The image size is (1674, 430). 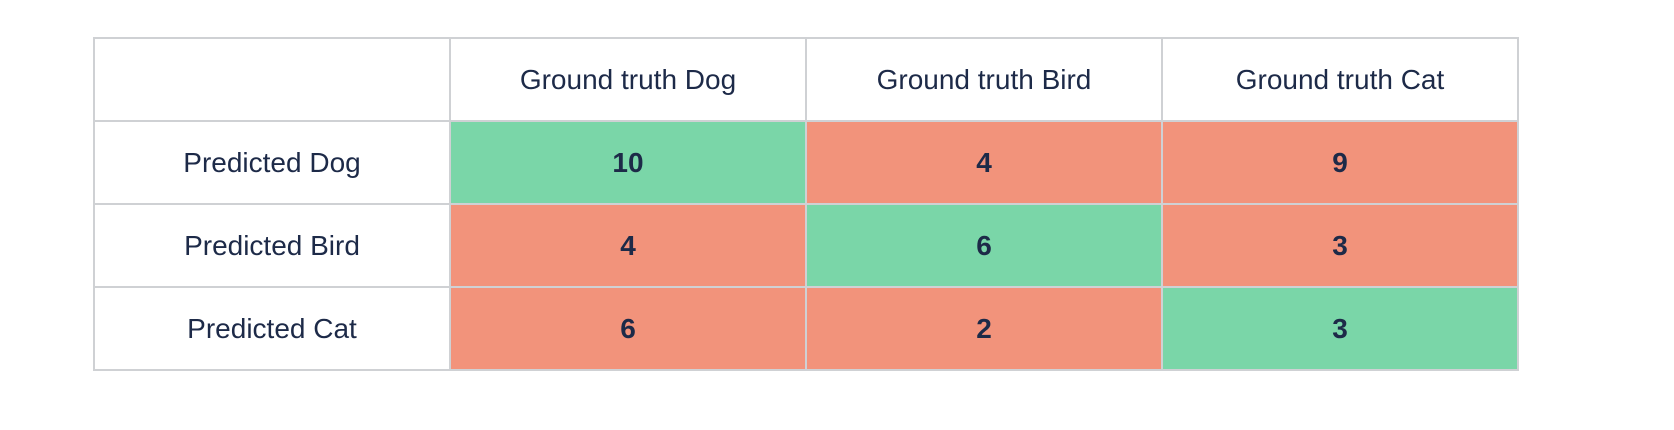 What do you see at coordinates (984, 79) in the screenshot?
I see `column-header: Ground truth Bird` at bounding box center [984, 79].